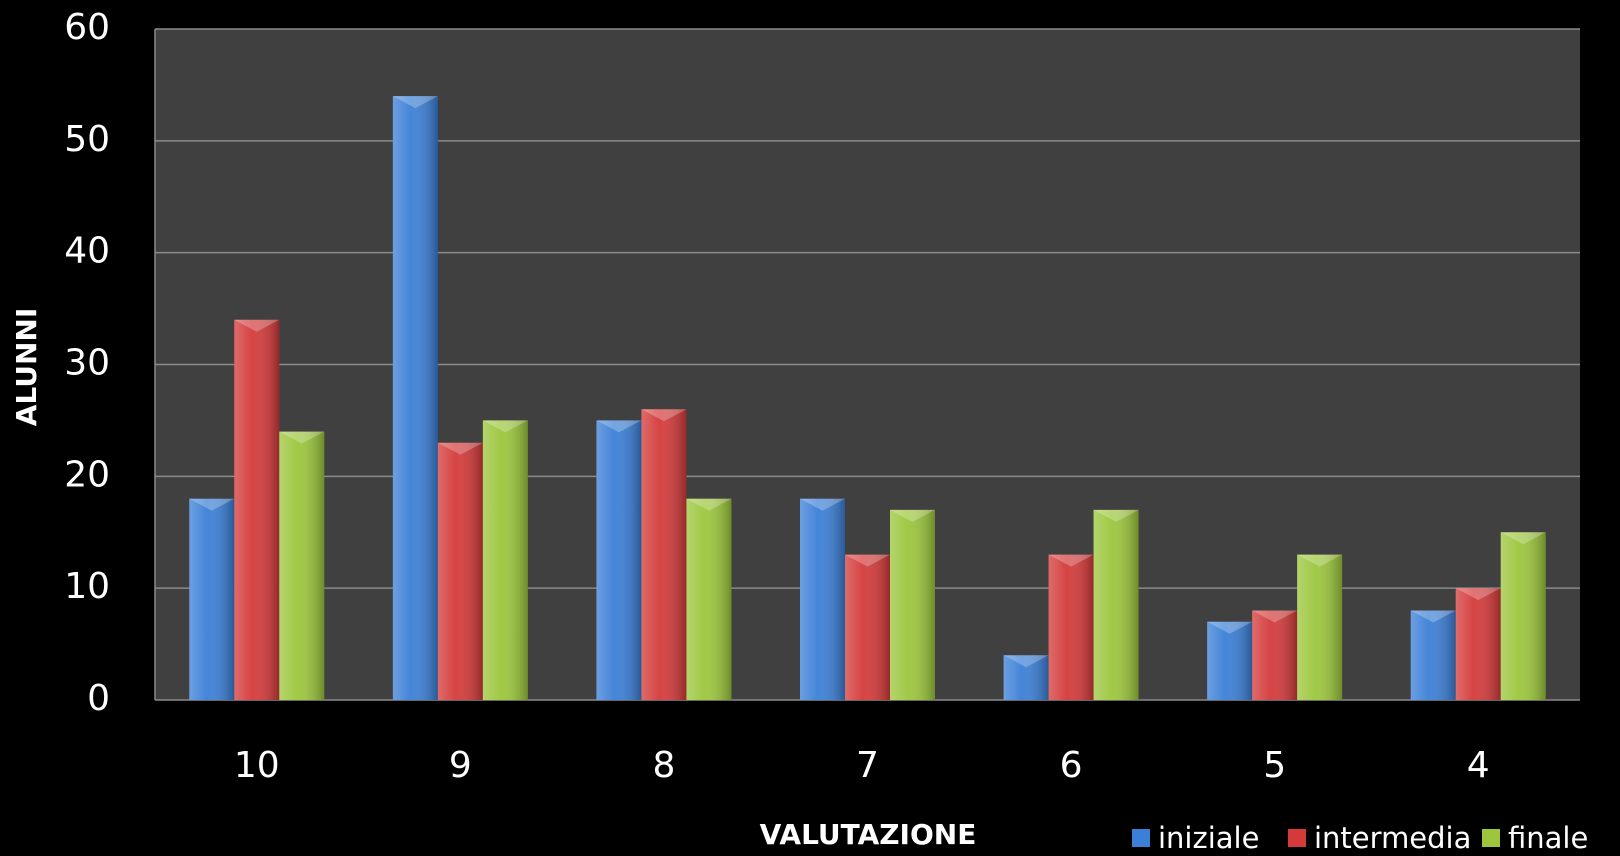 The height and width of the screenshot is (856, 1620). Describe the element at coordinates (87, 251) in the screenshot. I see `y-tick-label: 40` at that location.